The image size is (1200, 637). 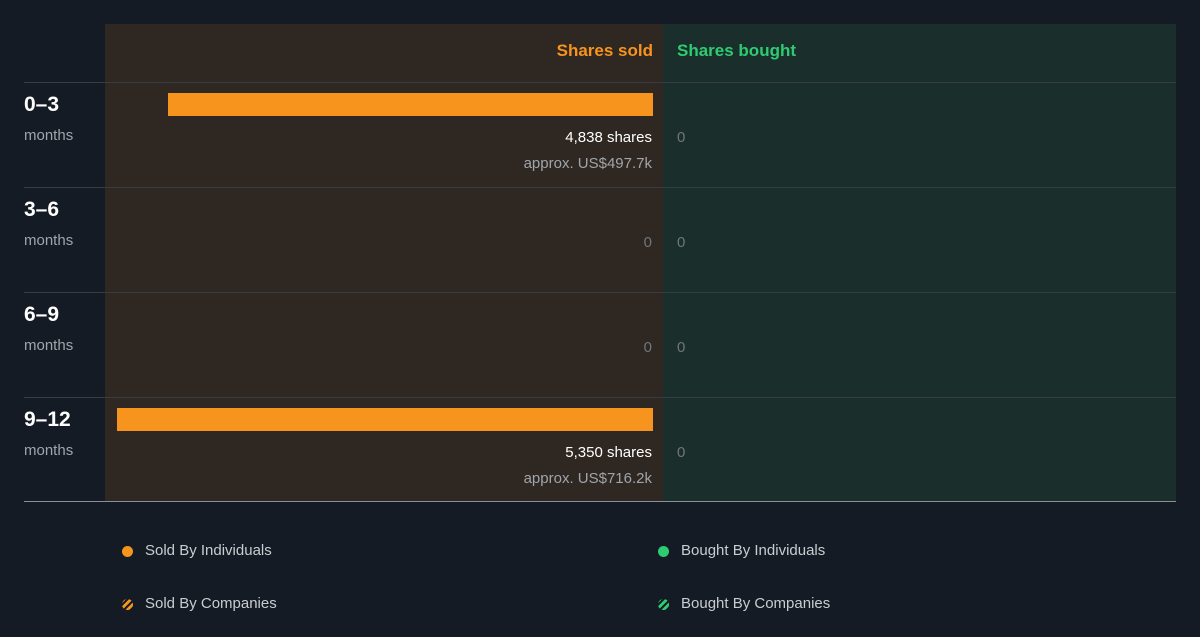 What do you see at coordinates (42, 209) in the screenshot?
I see `period-label: 3–6` at bounding box center [42, 209].